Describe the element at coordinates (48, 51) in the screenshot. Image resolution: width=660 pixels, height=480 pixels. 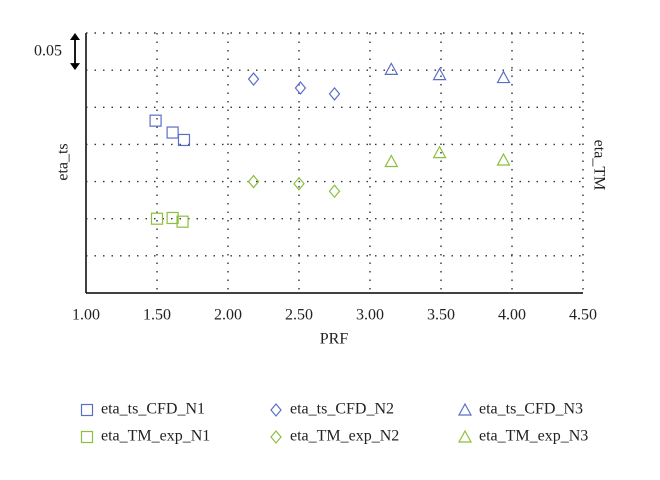
I see `scale-bar-label: 0.05` at that location.